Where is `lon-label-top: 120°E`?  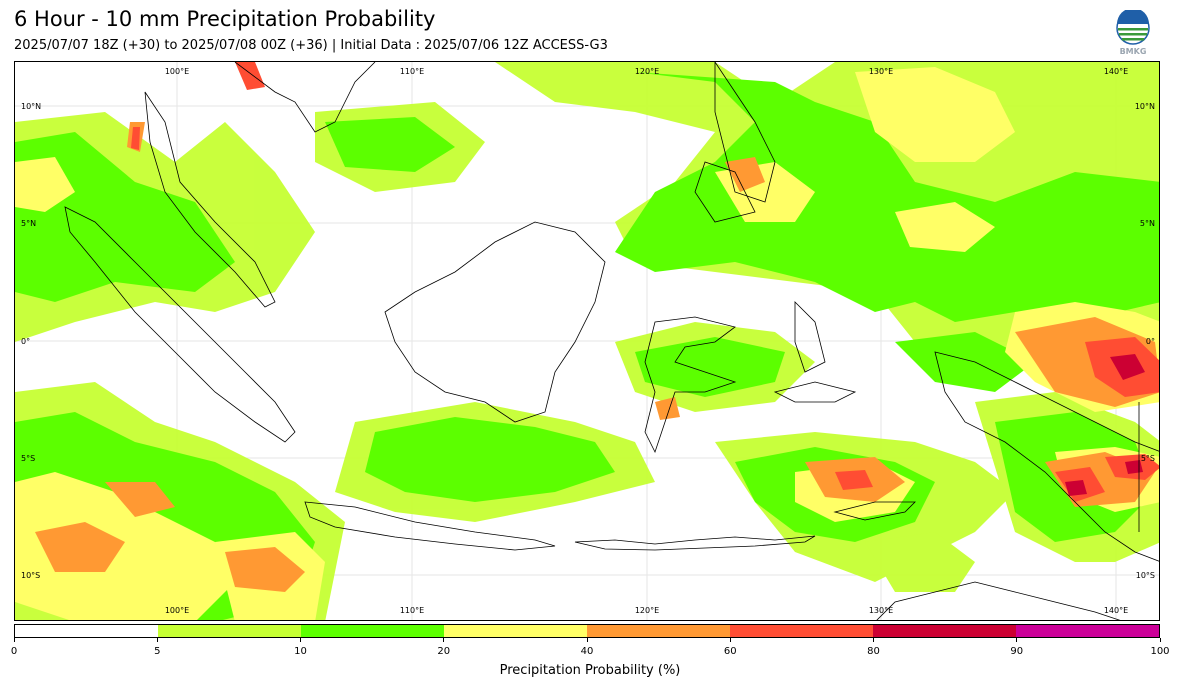 lon-label-top: 120°E is located at coordinates (647, 71).